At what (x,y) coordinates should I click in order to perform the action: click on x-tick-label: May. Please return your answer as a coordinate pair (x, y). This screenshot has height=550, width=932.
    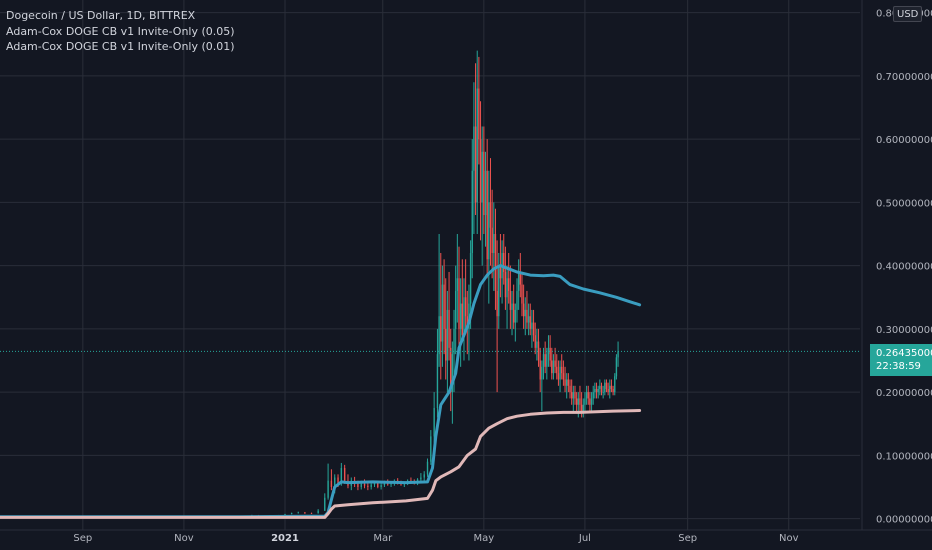
    Looking at the image, I should click on (484, 538).